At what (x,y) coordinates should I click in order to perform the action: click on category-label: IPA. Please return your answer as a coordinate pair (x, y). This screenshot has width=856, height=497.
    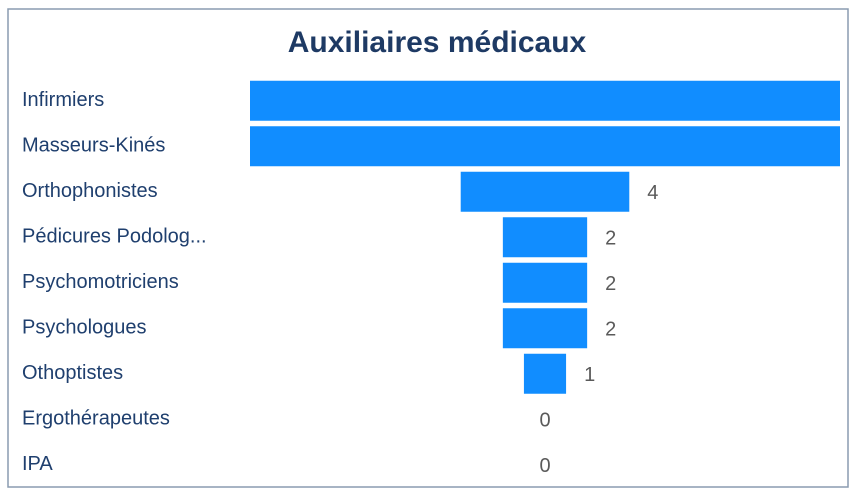
    Looking at the image, I should click on (37, 464).